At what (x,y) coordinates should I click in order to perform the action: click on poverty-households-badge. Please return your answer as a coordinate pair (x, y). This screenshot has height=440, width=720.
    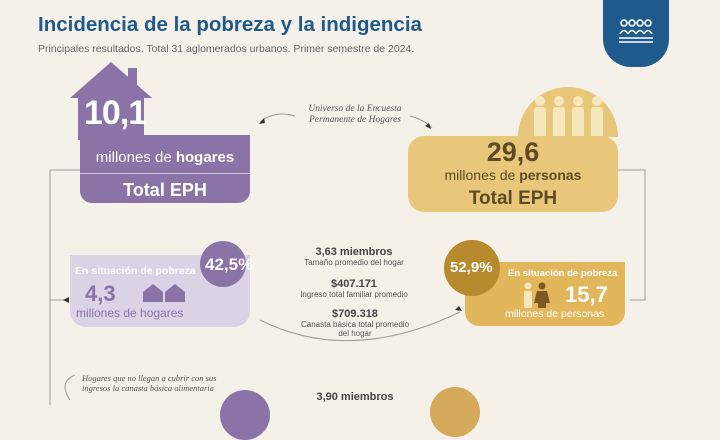
    Looking at the image, I should click on (223, 264).